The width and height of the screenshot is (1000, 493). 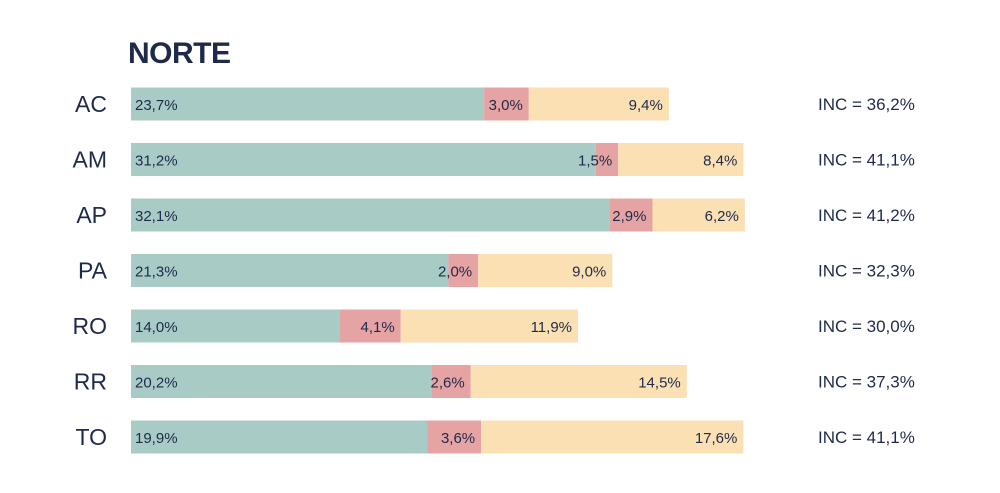 What do you see at coordinates (179, 53) in the screenshot?
I see `chart-title: NORTE` at bounding box center [179, 53].